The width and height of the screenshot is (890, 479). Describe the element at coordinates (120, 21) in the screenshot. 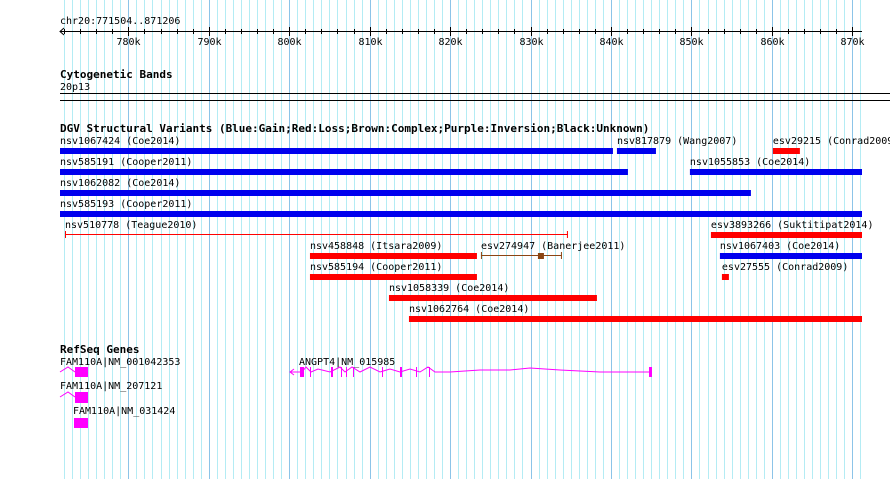

I see `ruler-location: chr20:771504..871206` at that location.